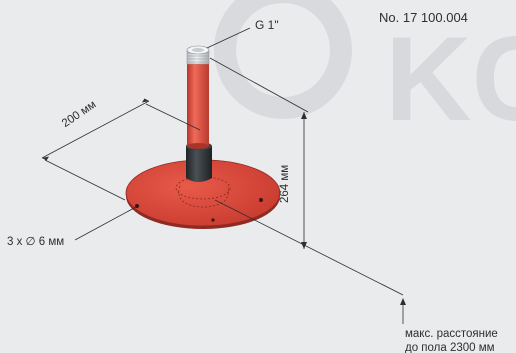  What do you see at coordinates (450, 347) in the screenshot?
I see `note-line-2: до пола 2300 мм` at bounding box center [450, 347].